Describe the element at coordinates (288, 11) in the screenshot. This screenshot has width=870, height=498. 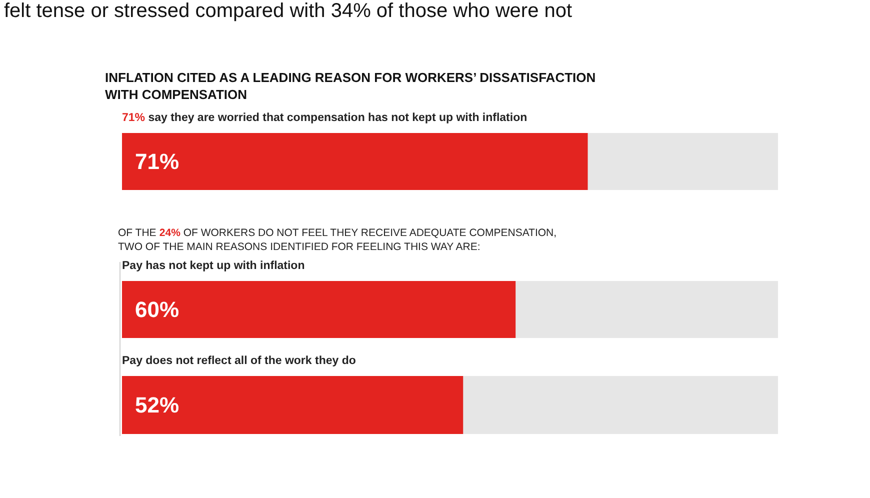
I see `text: felt tense or stressed compared with 34% of those who were not` at that location.